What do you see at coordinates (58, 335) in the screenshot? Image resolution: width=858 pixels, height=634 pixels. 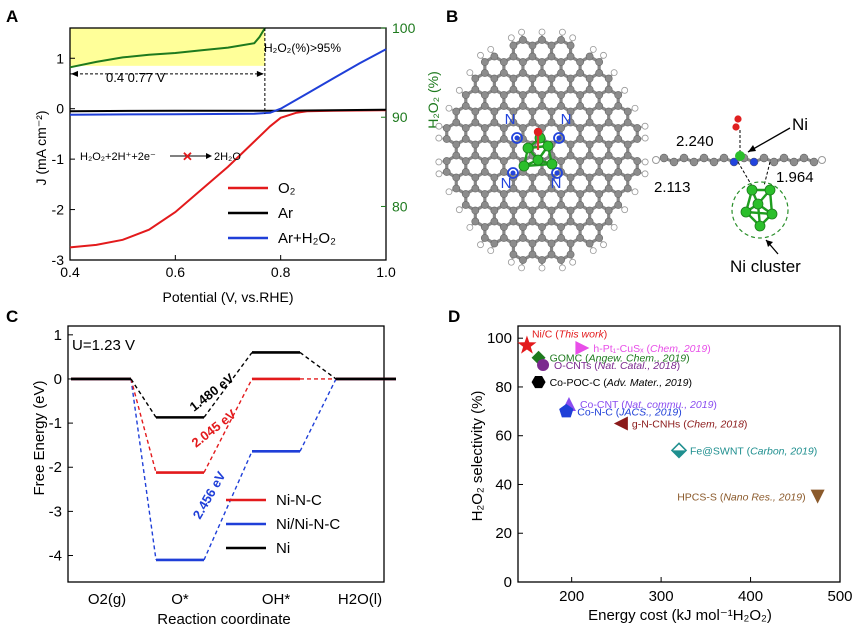 I see `c-ytick-label: 1` at bounding box center [58, 335].